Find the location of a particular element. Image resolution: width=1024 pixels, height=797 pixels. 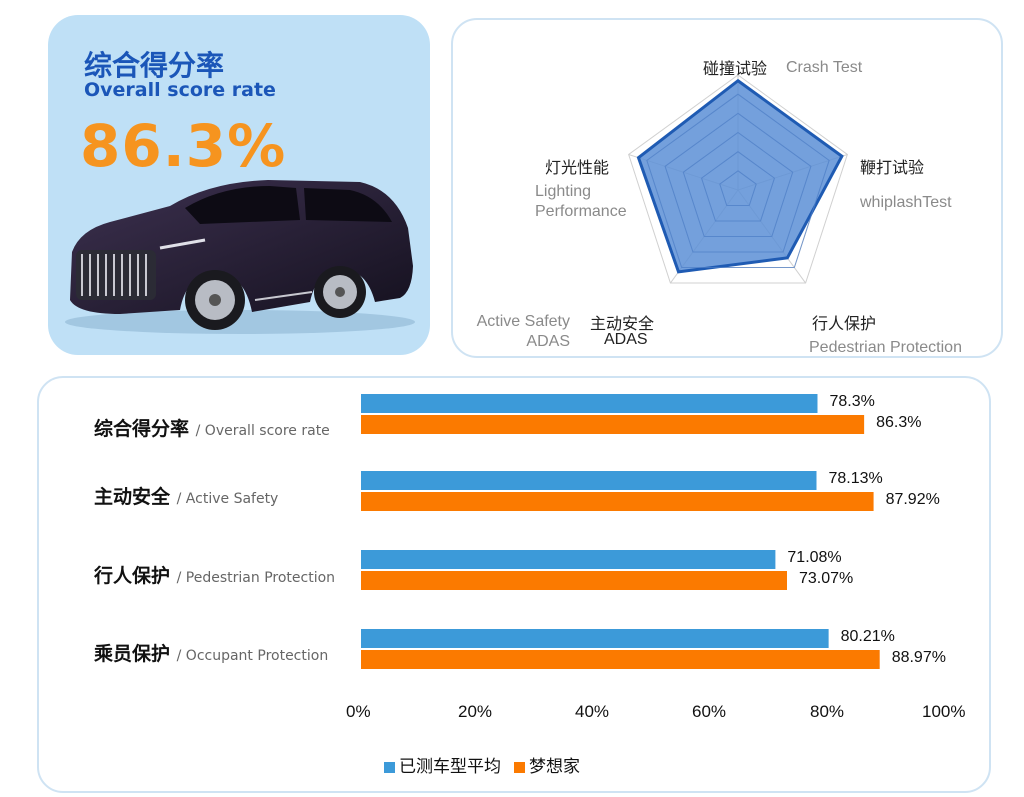

radar-axis-label-whiplash-en: whiplashTest is located at coordinates (906, 202).